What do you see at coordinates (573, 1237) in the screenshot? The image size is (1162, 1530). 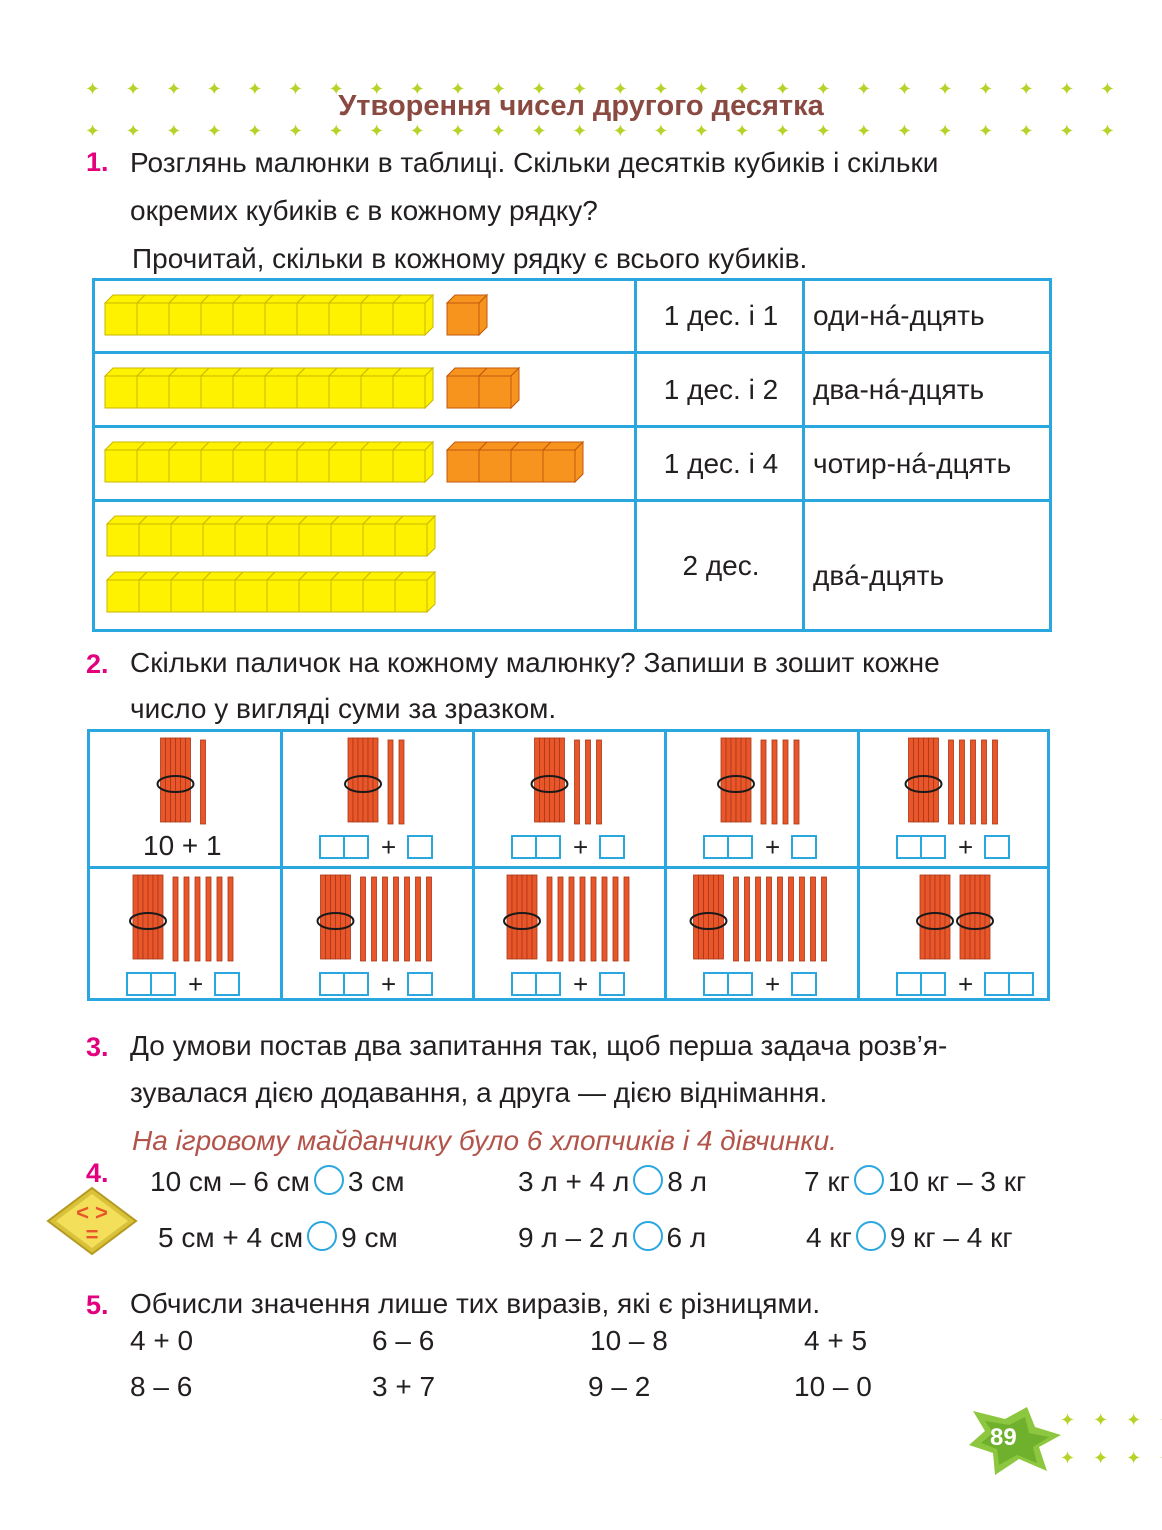 I see `comparison-left: 9 л – 2 л` at bounding box center [573, 1237].